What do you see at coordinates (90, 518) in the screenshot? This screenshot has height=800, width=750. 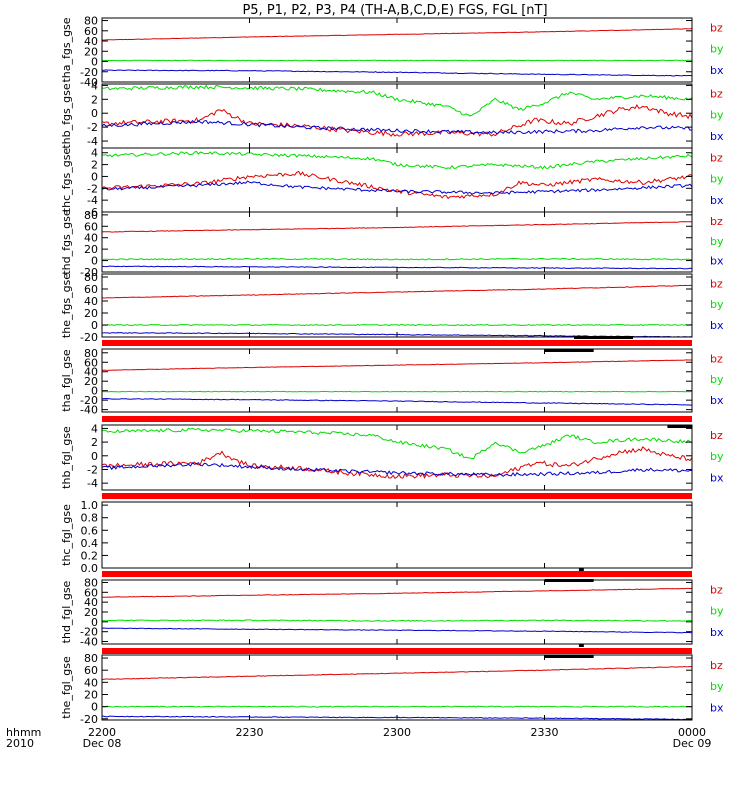 I see `y-tick-label: 0.8` at bounding box center [90, 518].